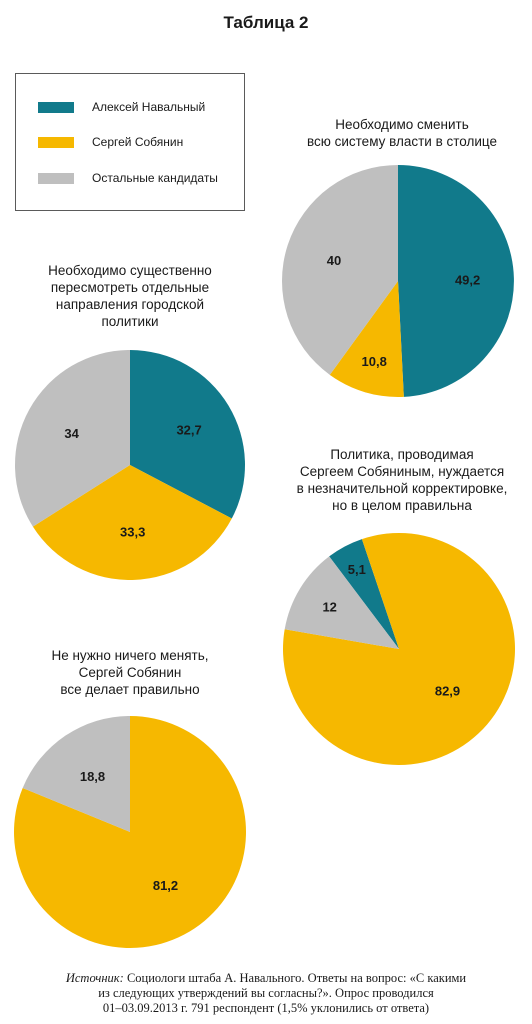 The image size is (532, 1024). I want to click on chart-title-line: Сергей Собянин, so click(130, 672).